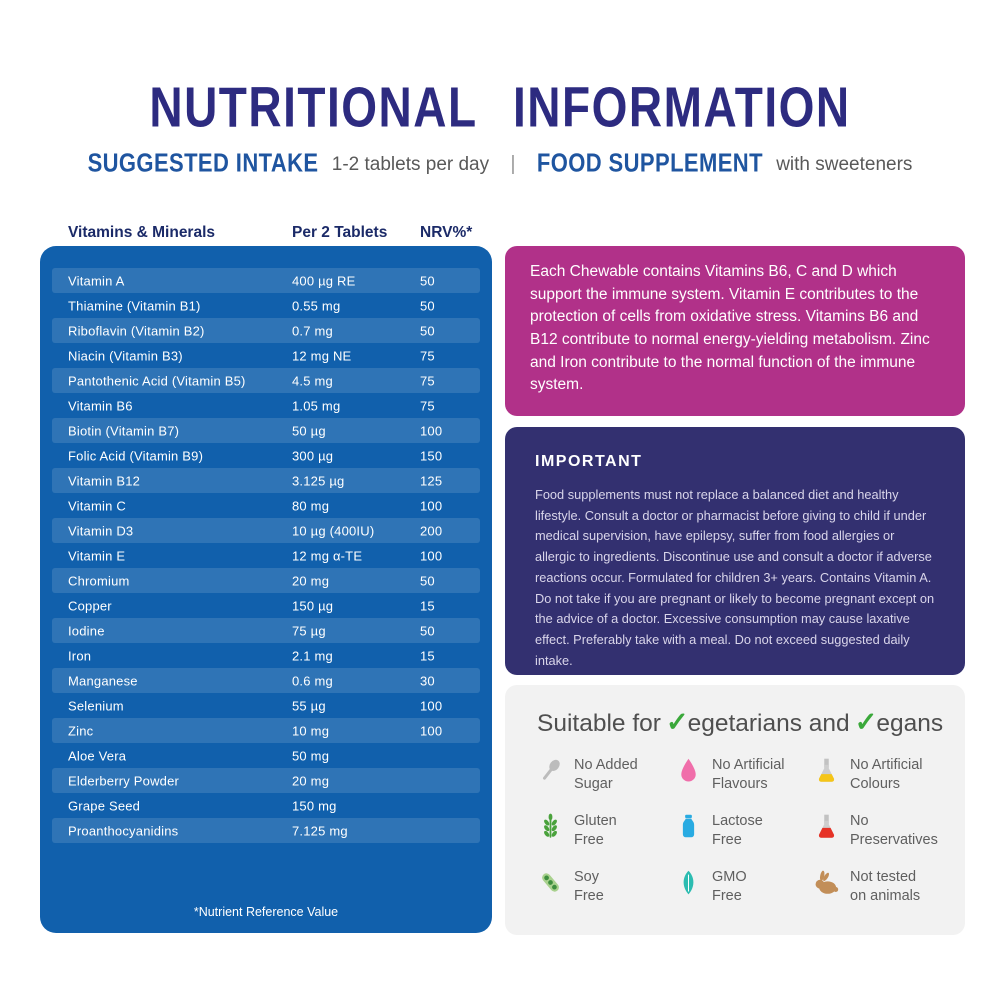  Describe the element at coordinates (311, 730) in the screenshot. I see `nutrient-amount: 10 mg` at that location.